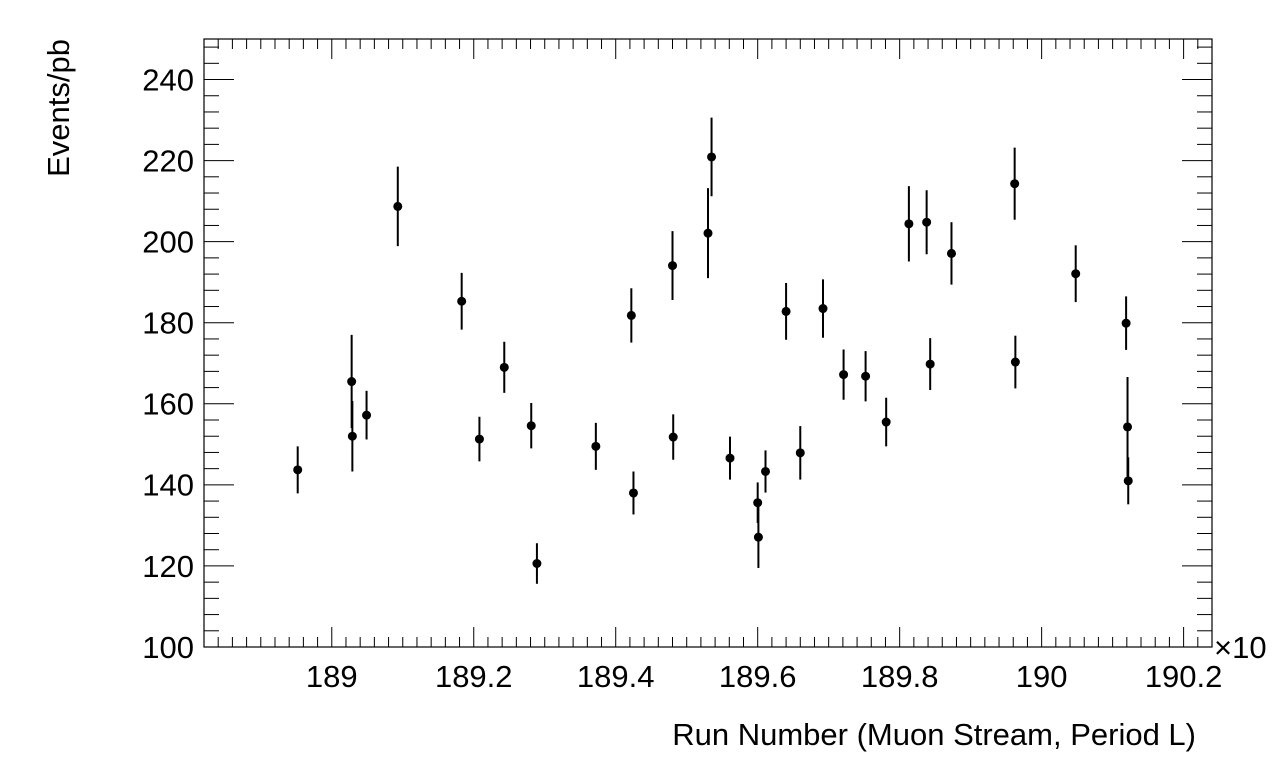 This screenshot has height=772, width=1276. What do you see at coordinates (1240, 647) in the screenshot?
I see `x-axis-multiplier: ×10` at bounding box center [1240, 647].